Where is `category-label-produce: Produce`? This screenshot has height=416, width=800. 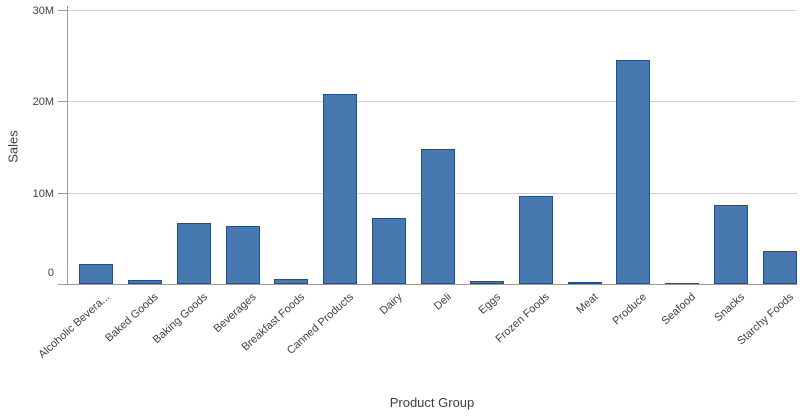 category-label-produce: Produce is located at coordinates (630, 309).